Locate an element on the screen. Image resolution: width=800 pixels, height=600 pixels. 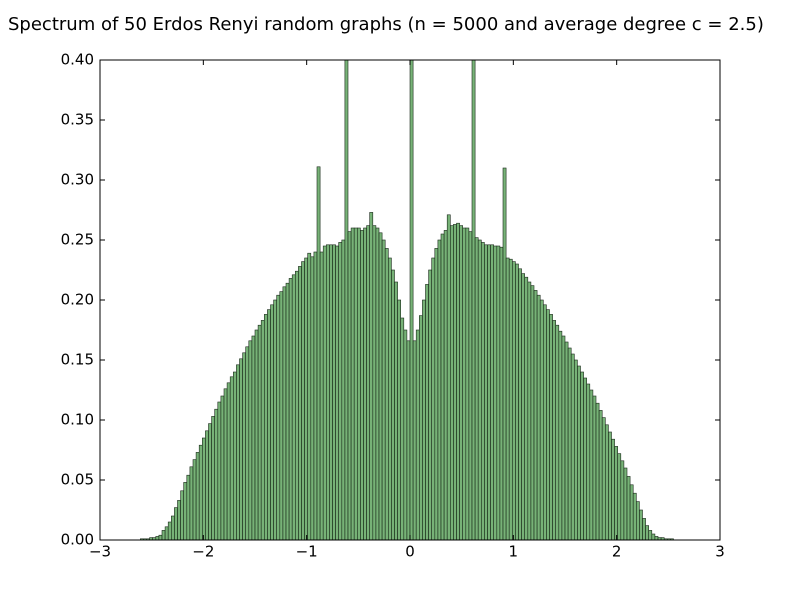
y-tick-label: 0.35 is located at coordinates (77, 120).